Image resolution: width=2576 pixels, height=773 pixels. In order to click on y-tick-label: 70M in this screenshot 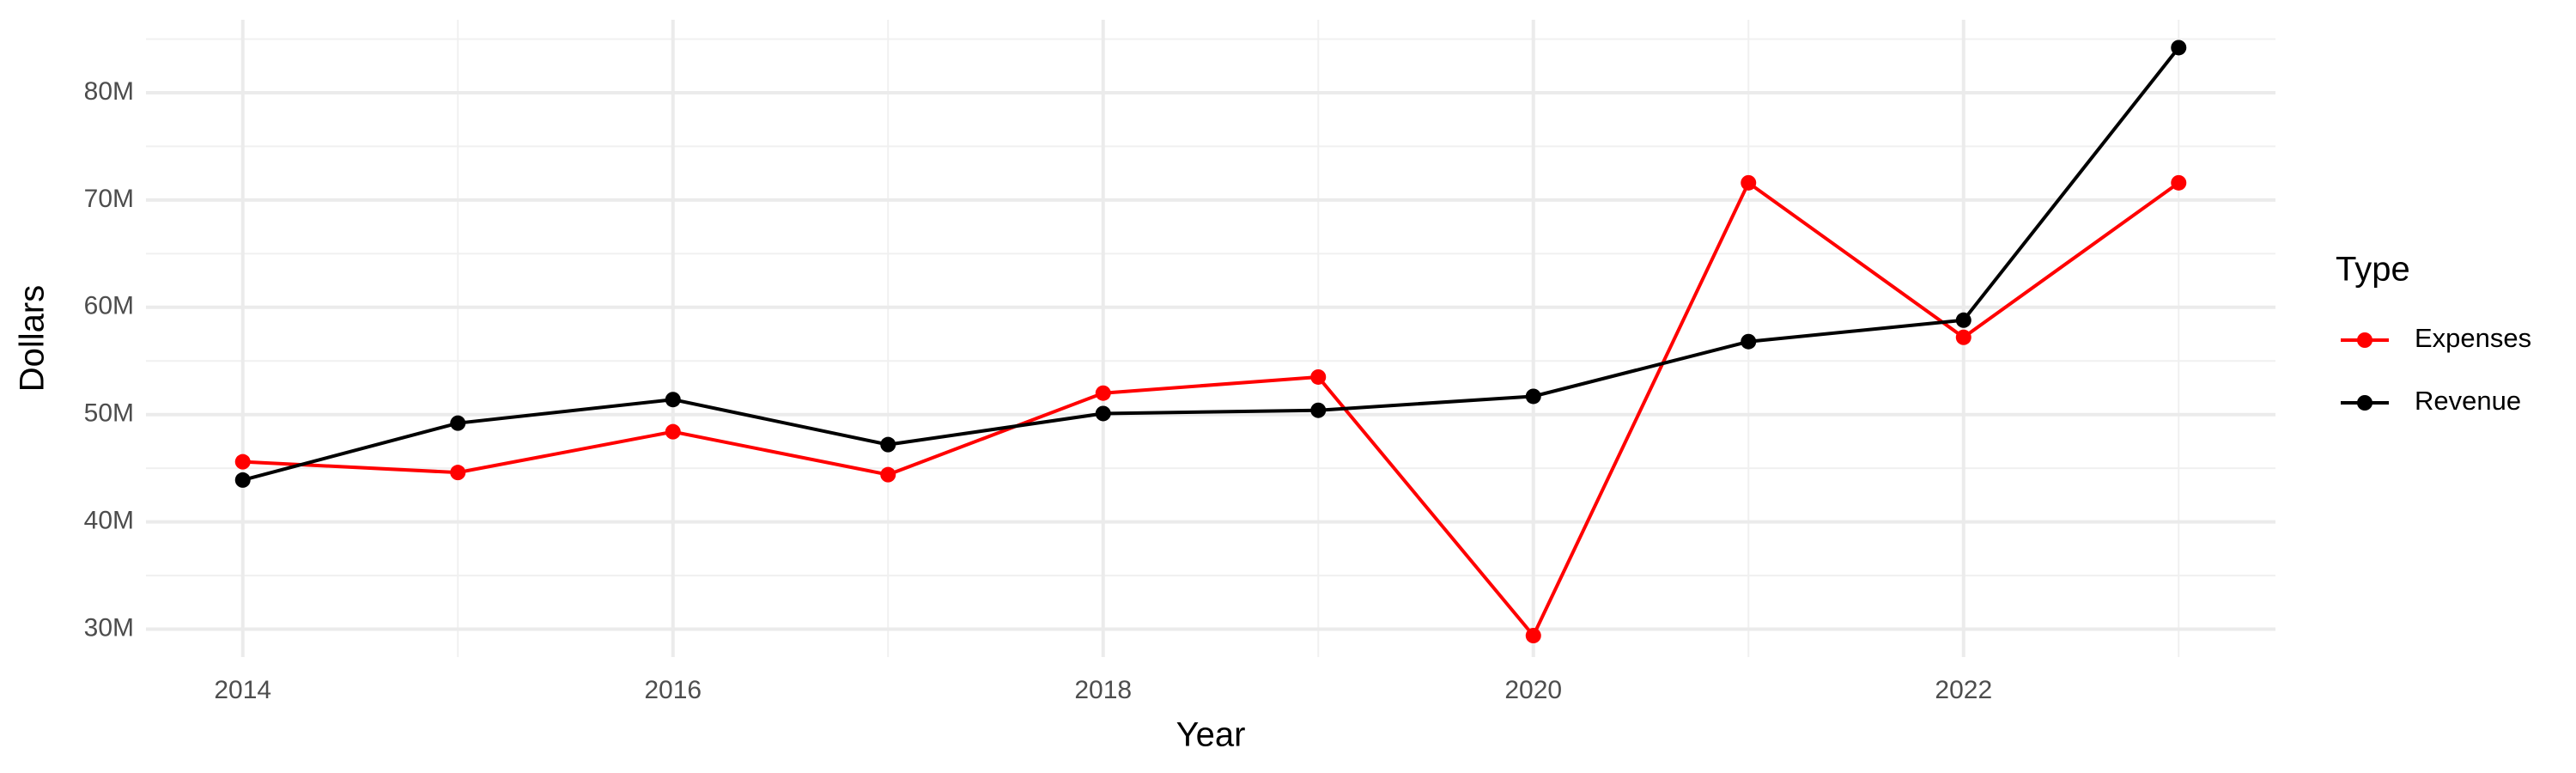, I will do `click(109, 199)`.